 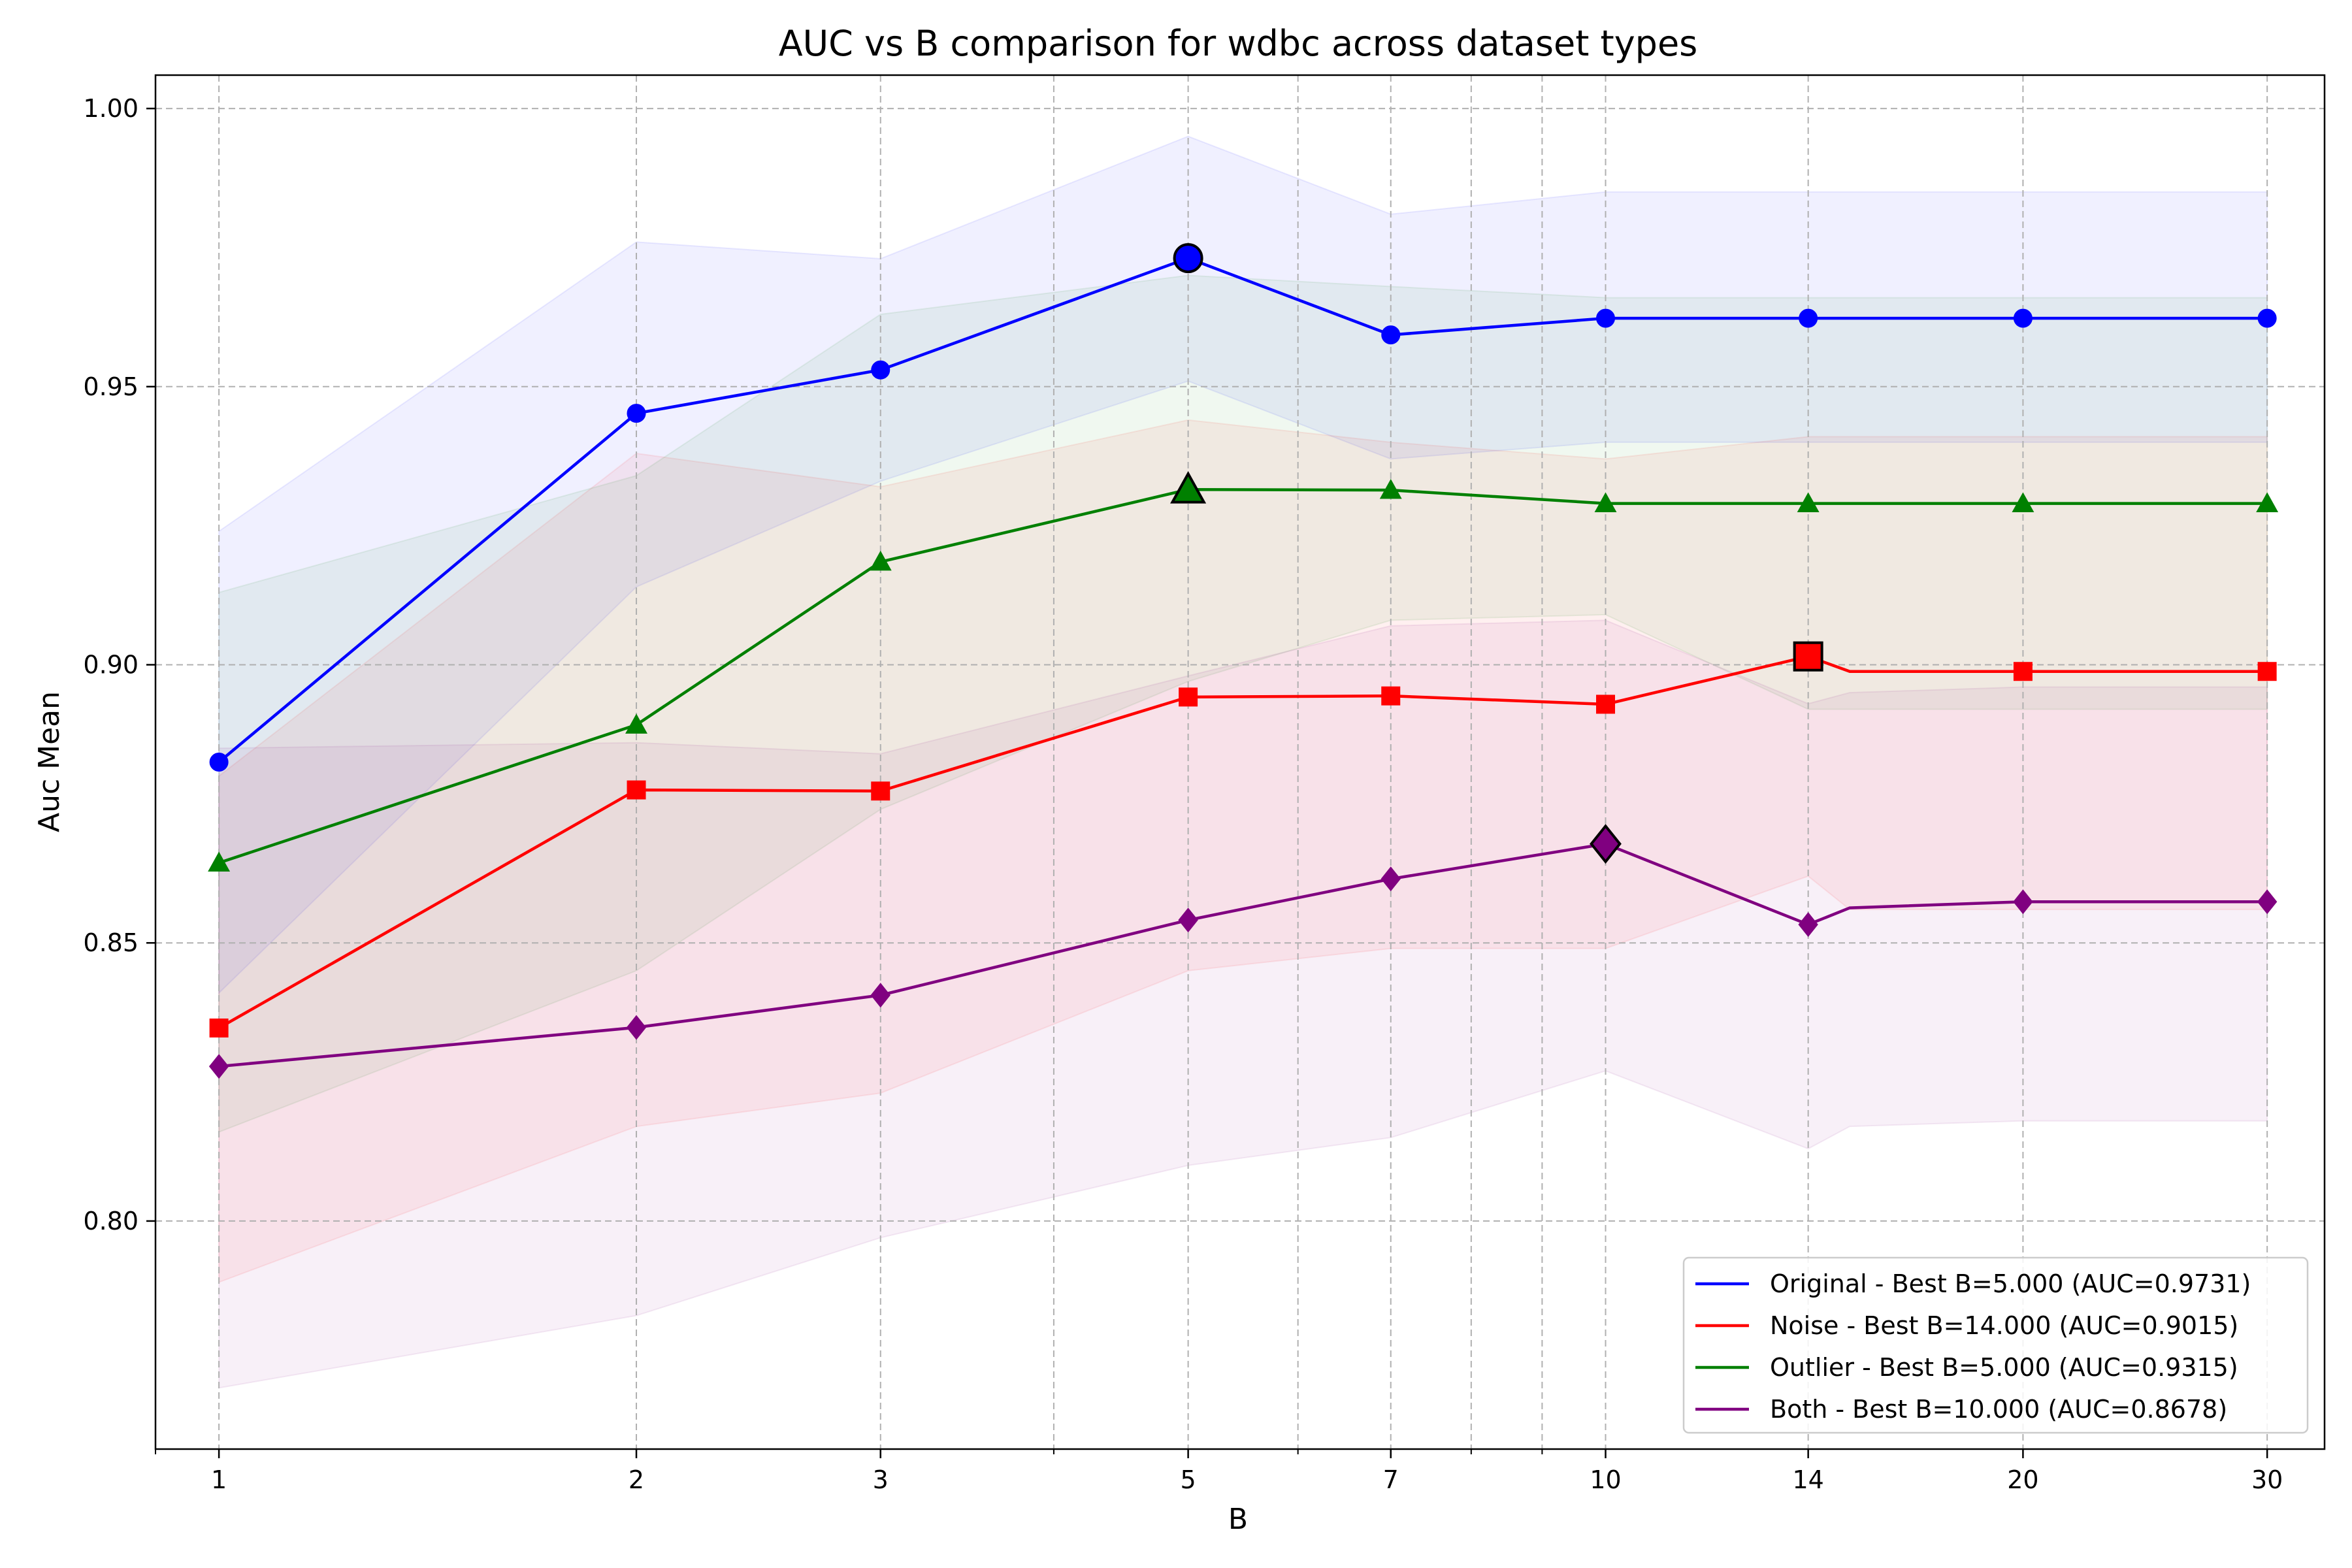 I want to click on x-axis-ticks: 1 2 3 5 7 10 14 20 30, so click(x=1219, y=1471).